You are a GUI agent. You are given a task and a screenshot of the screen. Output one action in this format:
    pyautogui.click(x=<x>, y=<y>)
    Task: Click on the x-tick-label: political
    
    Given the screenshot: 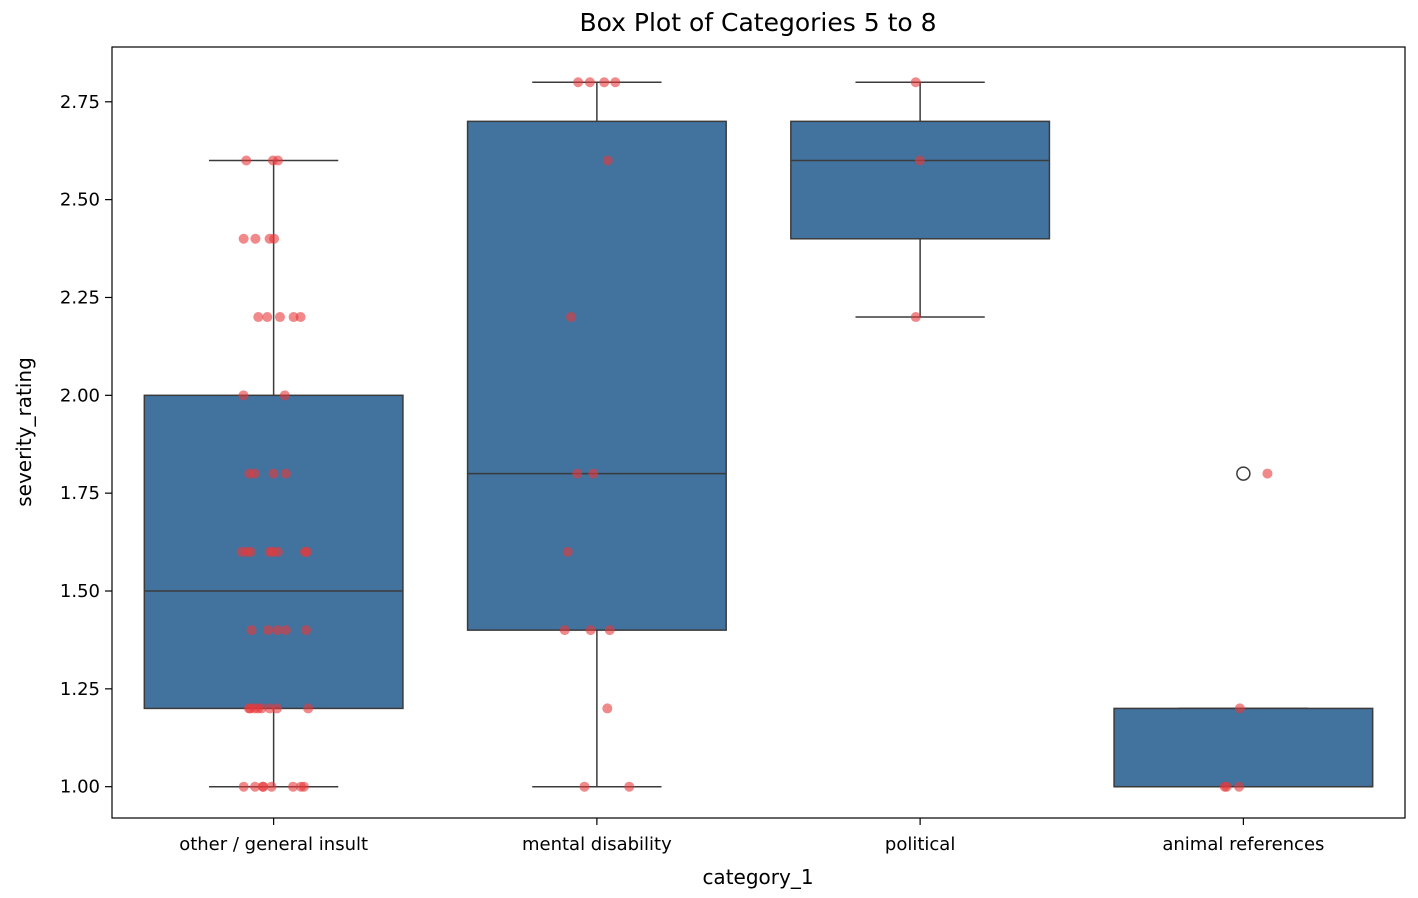 What is the action you would take?
    pyautogui.click(x=920, y=844)
    